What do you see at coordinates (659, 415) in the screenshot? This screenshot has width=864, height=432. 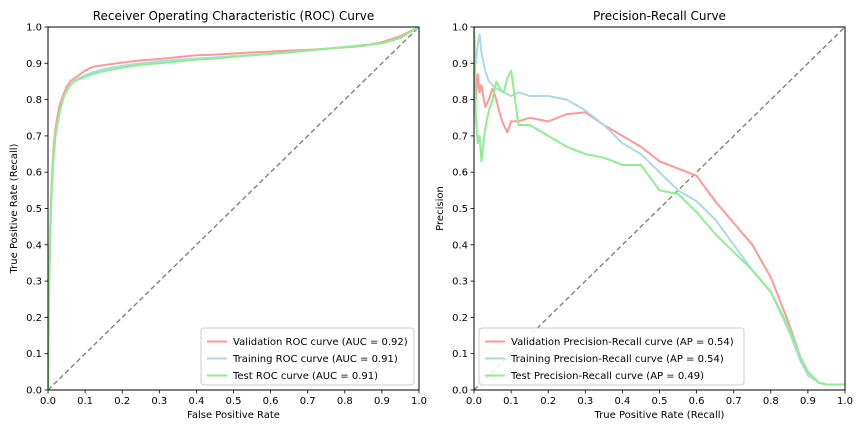 I see `x-axis-title: True Positive Rate (Recall)` at bounding box center [659, 415].